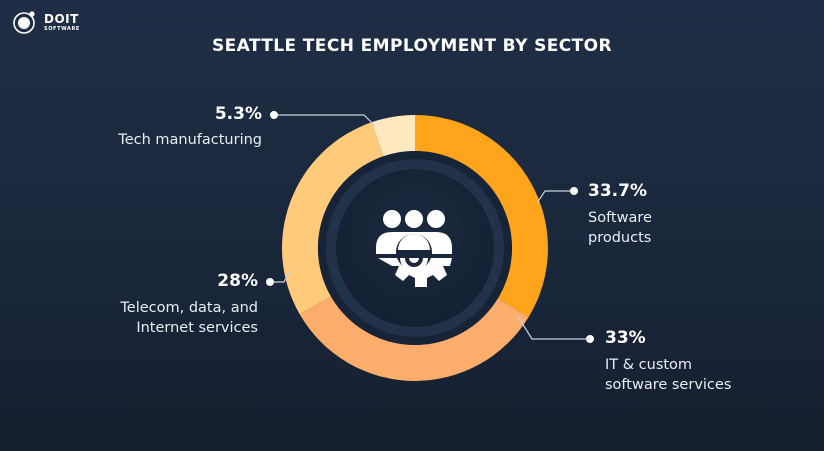  Describe the element at coordinates (197, 328) in the screenshot. I see `desc-line2: Internet services` at that location.